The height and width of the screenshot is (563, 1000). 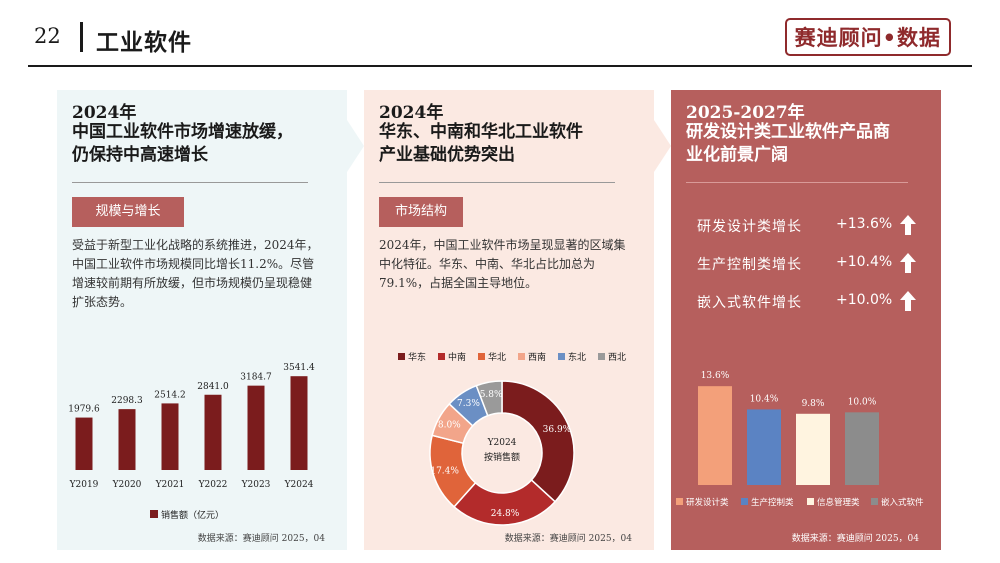 What do you see at coordinates (497, 357) in the screenshot?
I see `legend-label: 华北` at bounding box center [497, 357].